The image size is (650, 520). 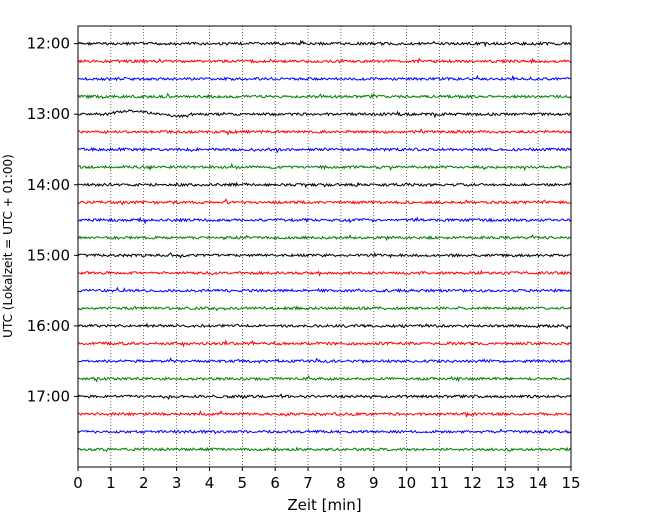 I want to click on x-tick-label: 9, so click(x=374, y=483).